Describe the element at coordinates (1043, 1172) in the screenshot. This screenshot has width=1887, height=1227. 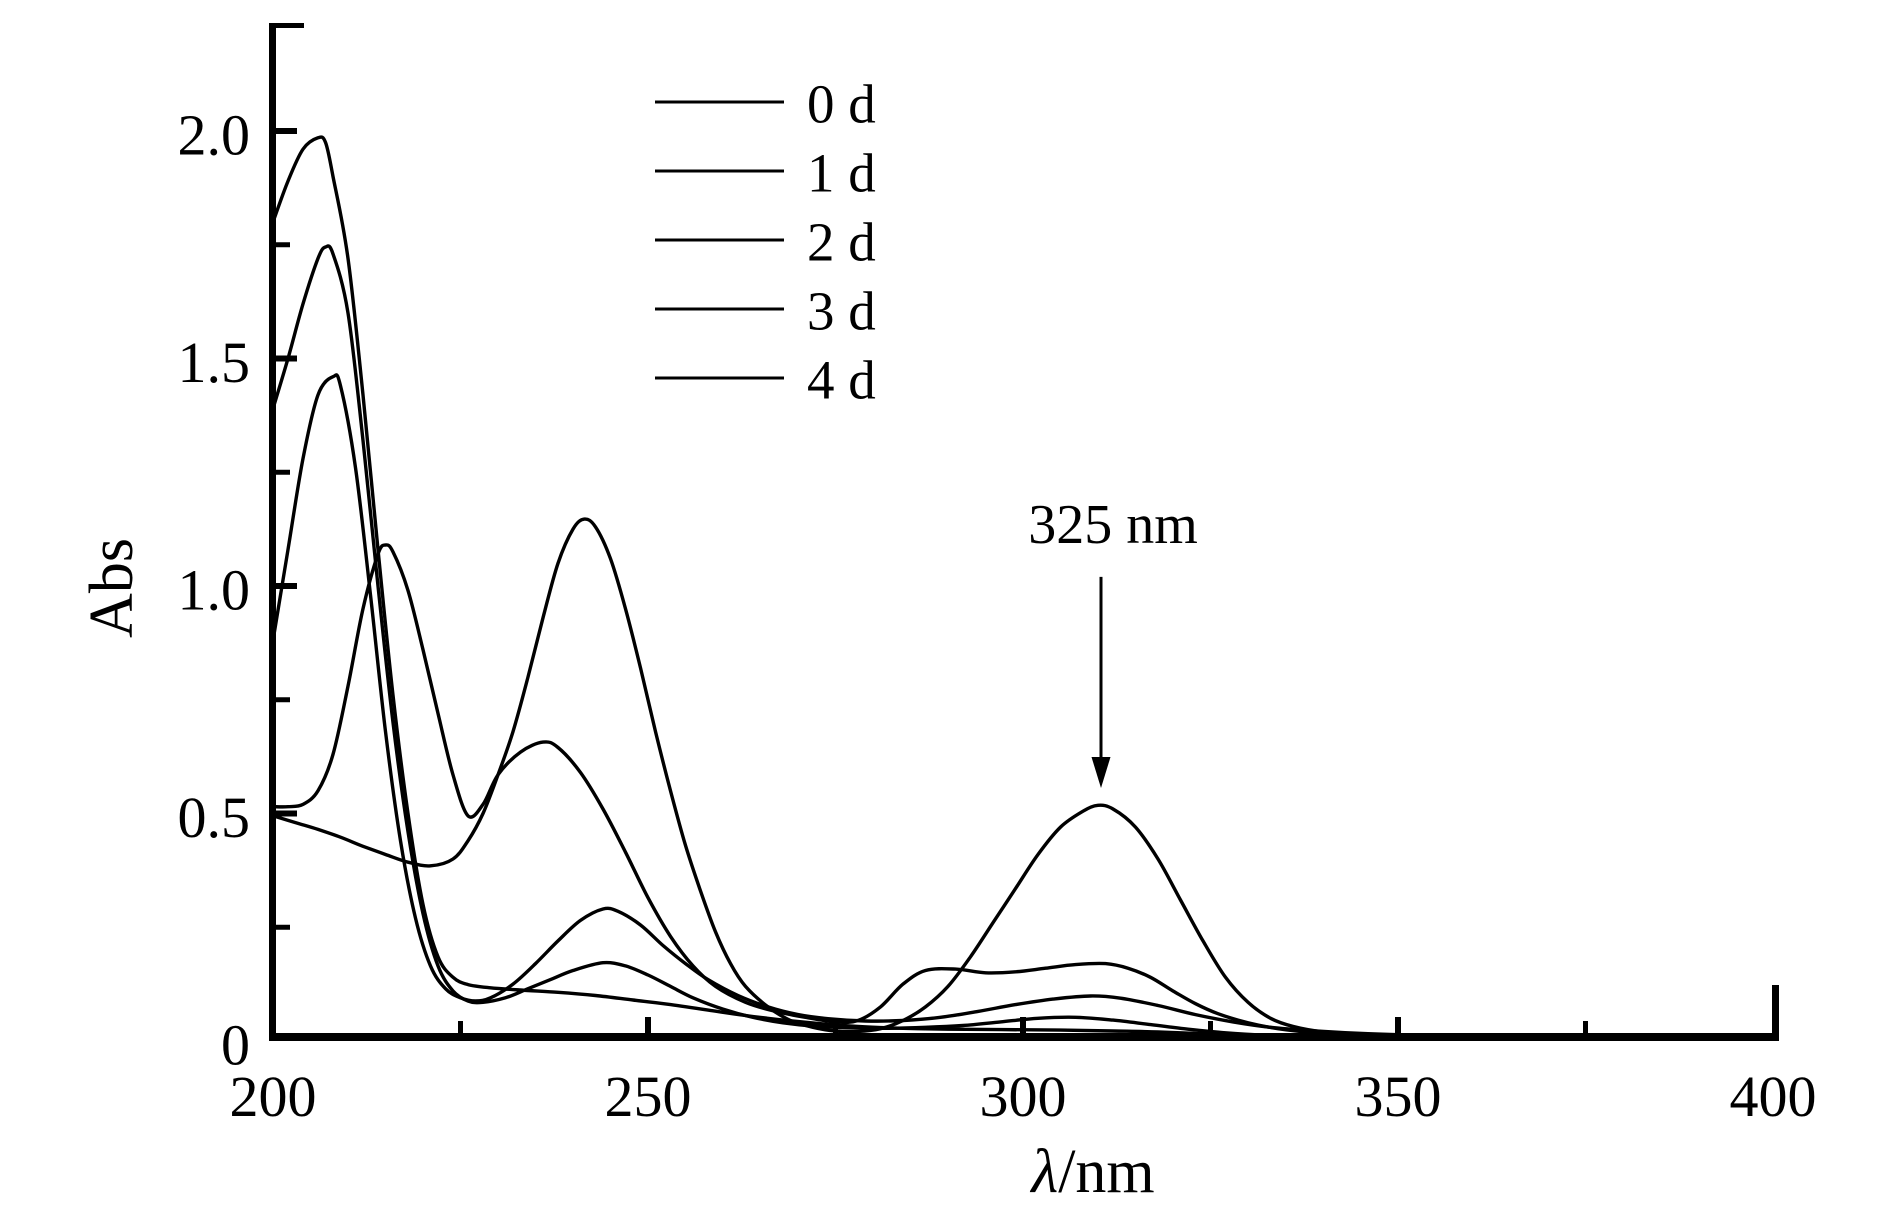
I see `lambda-symbol: λ` at that location.